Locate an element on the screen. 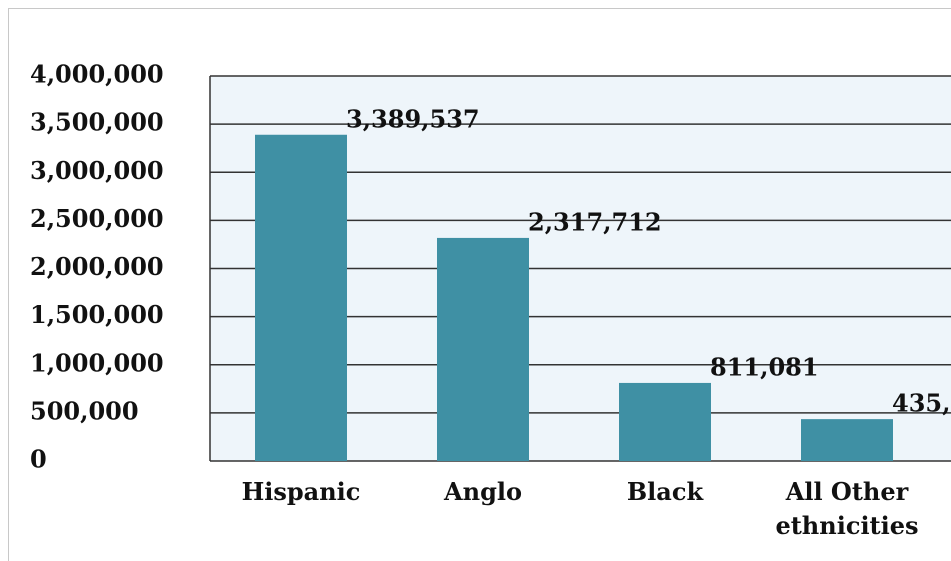 The height and width of the screenshot is (561, 951). x-tick-label: Hispanic is located at coordinates (301, 491).